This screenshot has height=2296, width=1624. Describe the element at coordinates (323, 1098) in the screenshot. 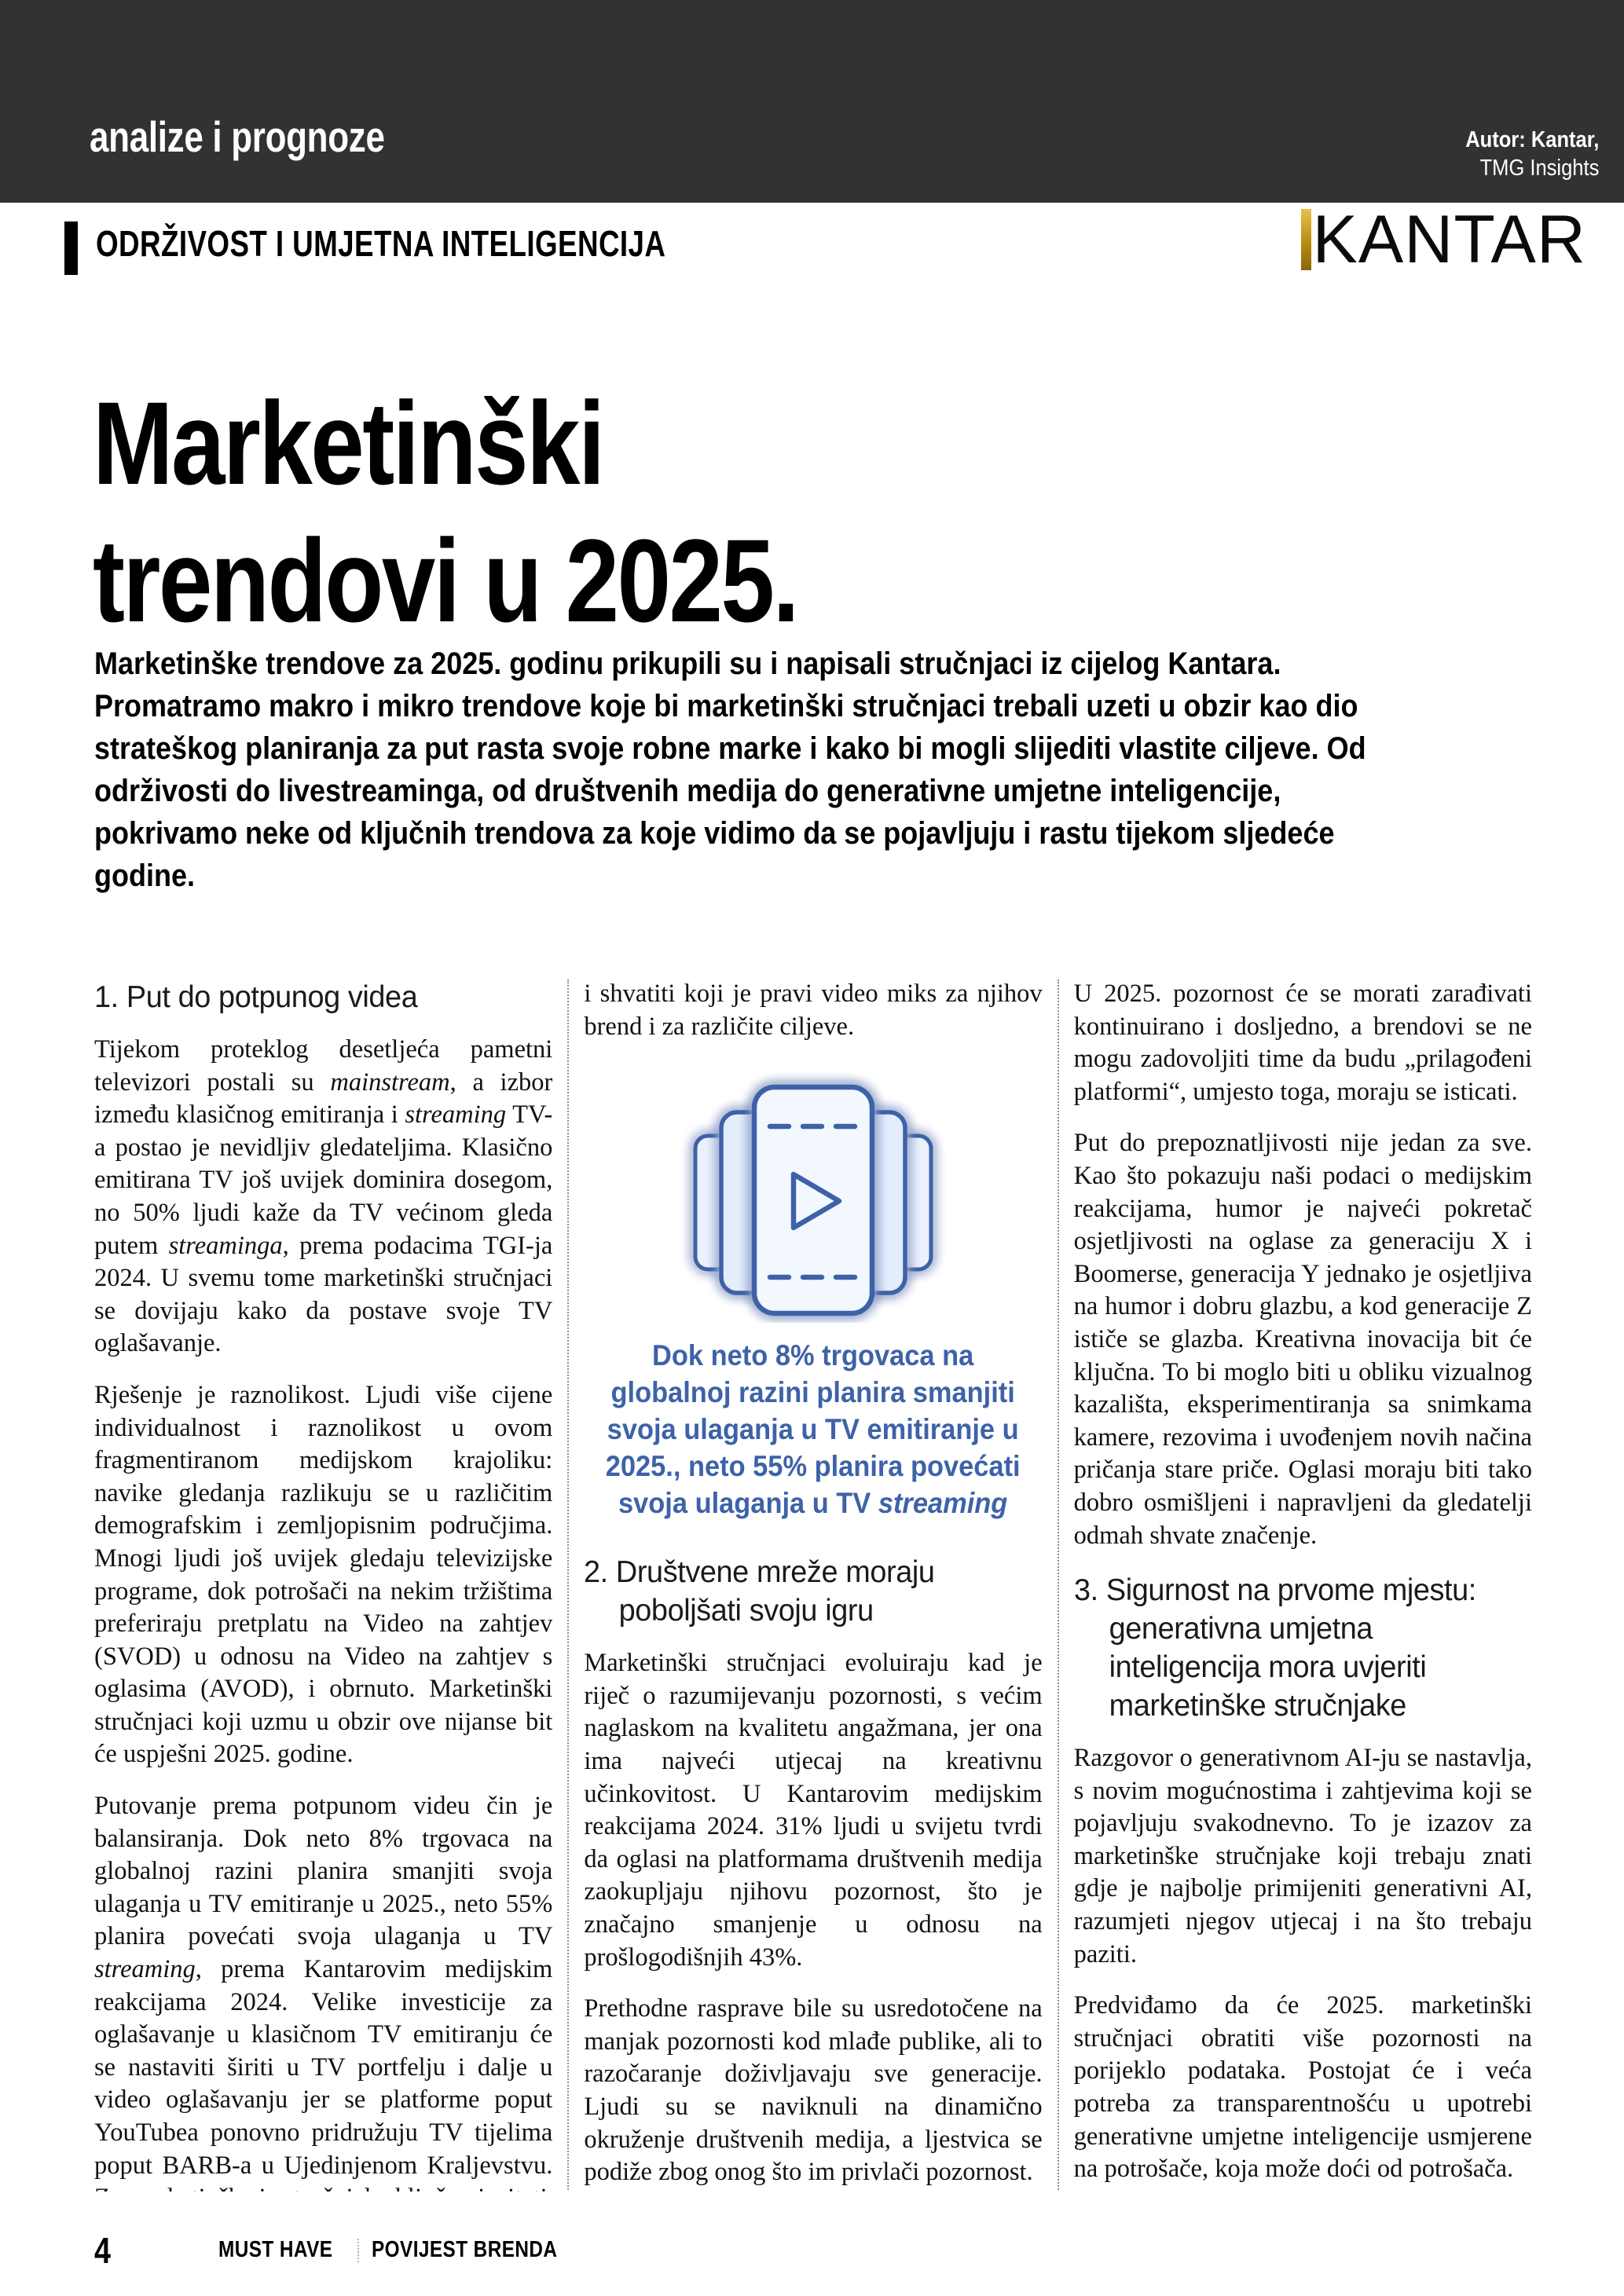

I see `text-run: , a izbor između klasičnog emitiranja i` at that location.